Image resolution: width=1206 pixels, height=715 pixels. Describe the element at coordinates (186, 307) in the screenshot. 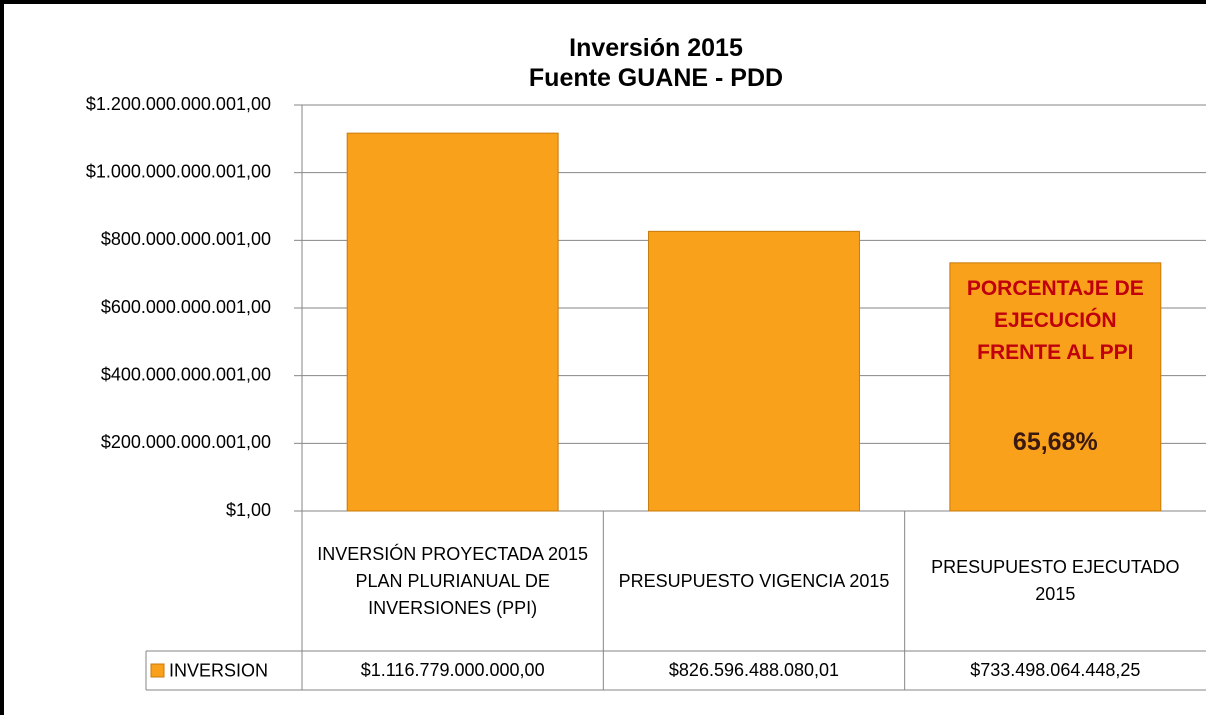

I see `y-tick-label: $600.000.000.001,00` at that location.